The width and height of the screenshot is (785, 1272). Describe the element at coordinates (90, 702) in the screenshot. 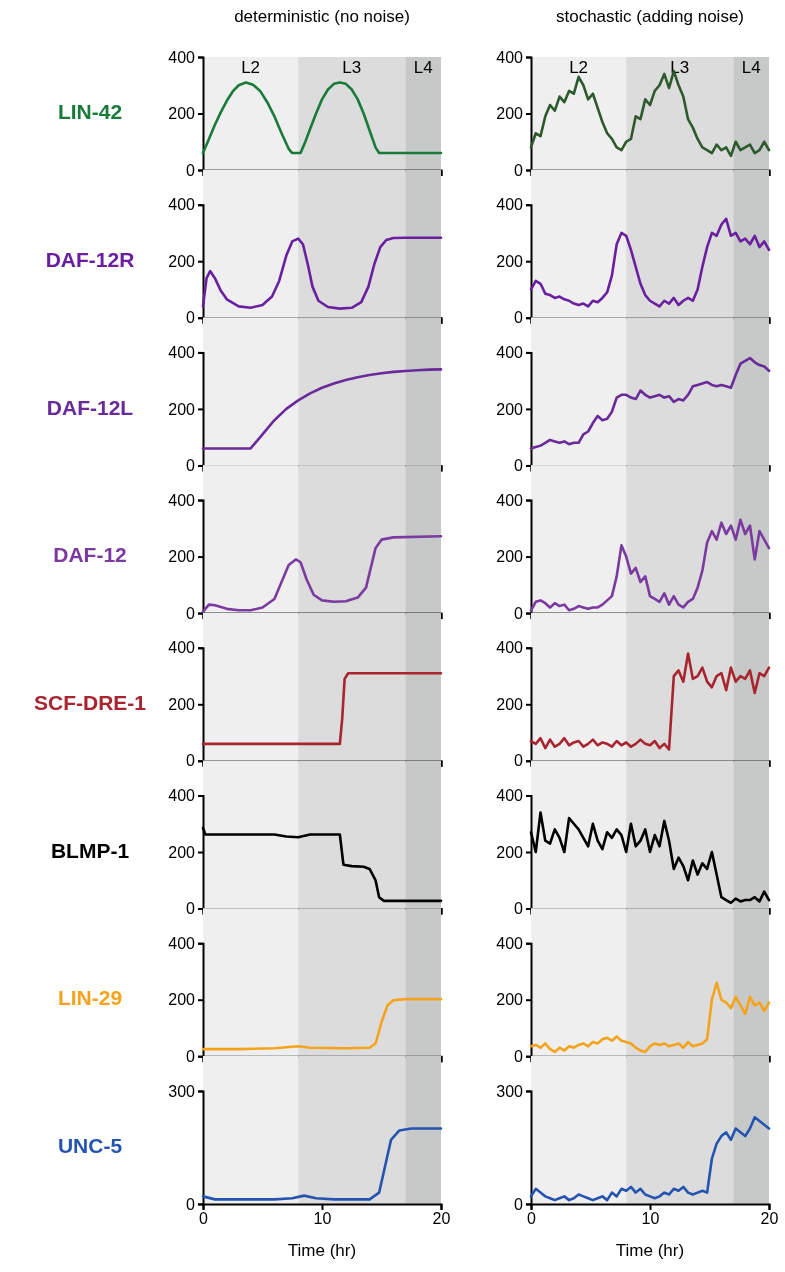

I see `y-axis-title: SCF-DRE-1` at that location.